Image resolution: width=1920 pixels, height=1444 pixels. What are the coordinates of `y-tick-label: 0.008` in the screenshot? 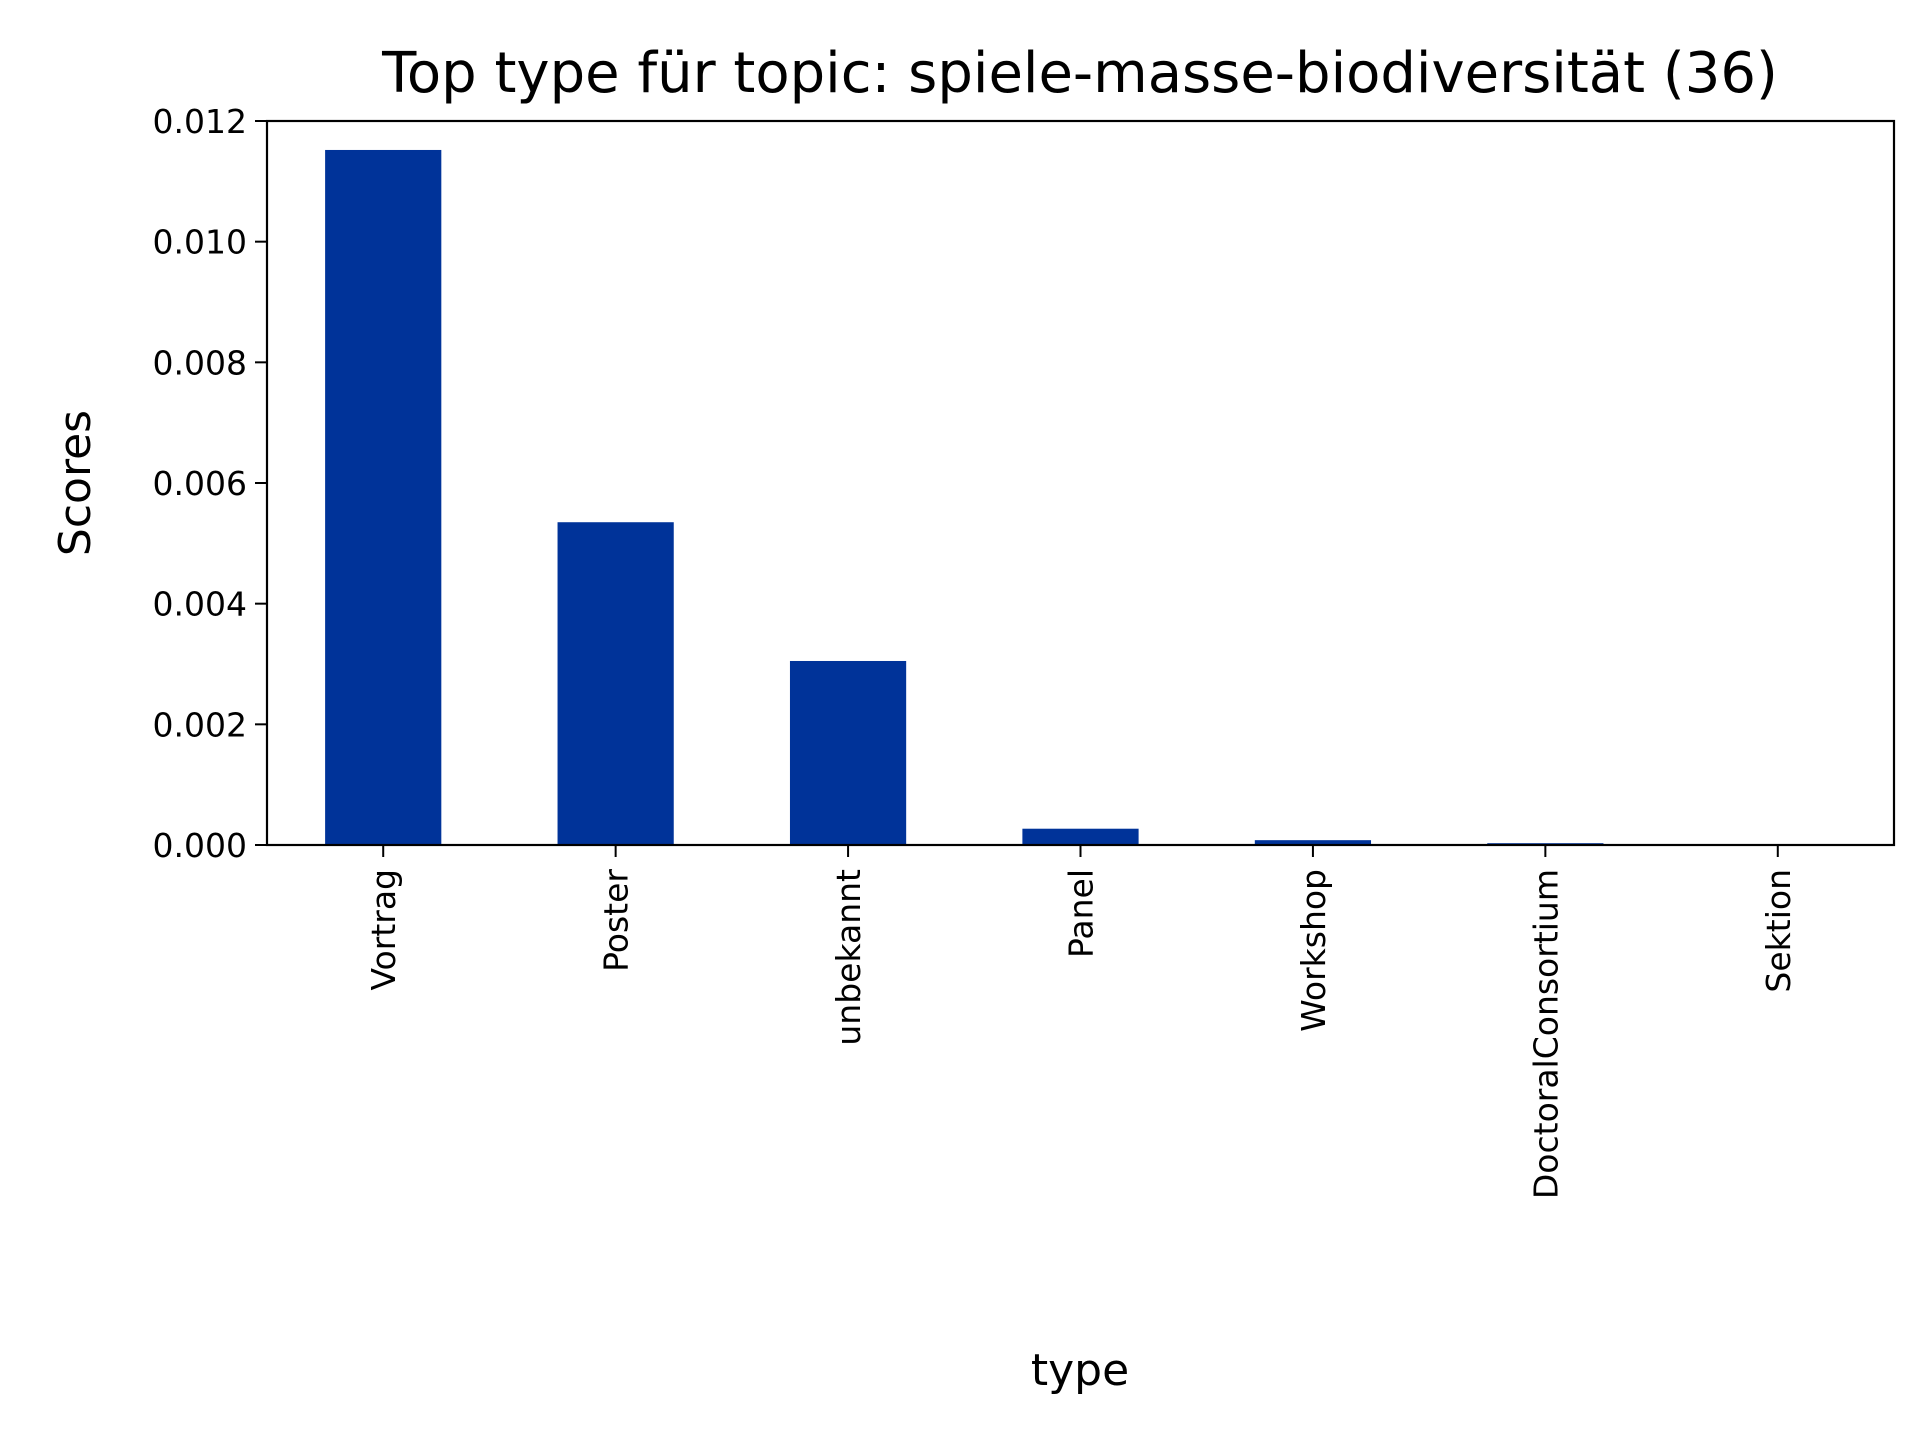 It's located at (200, 362).